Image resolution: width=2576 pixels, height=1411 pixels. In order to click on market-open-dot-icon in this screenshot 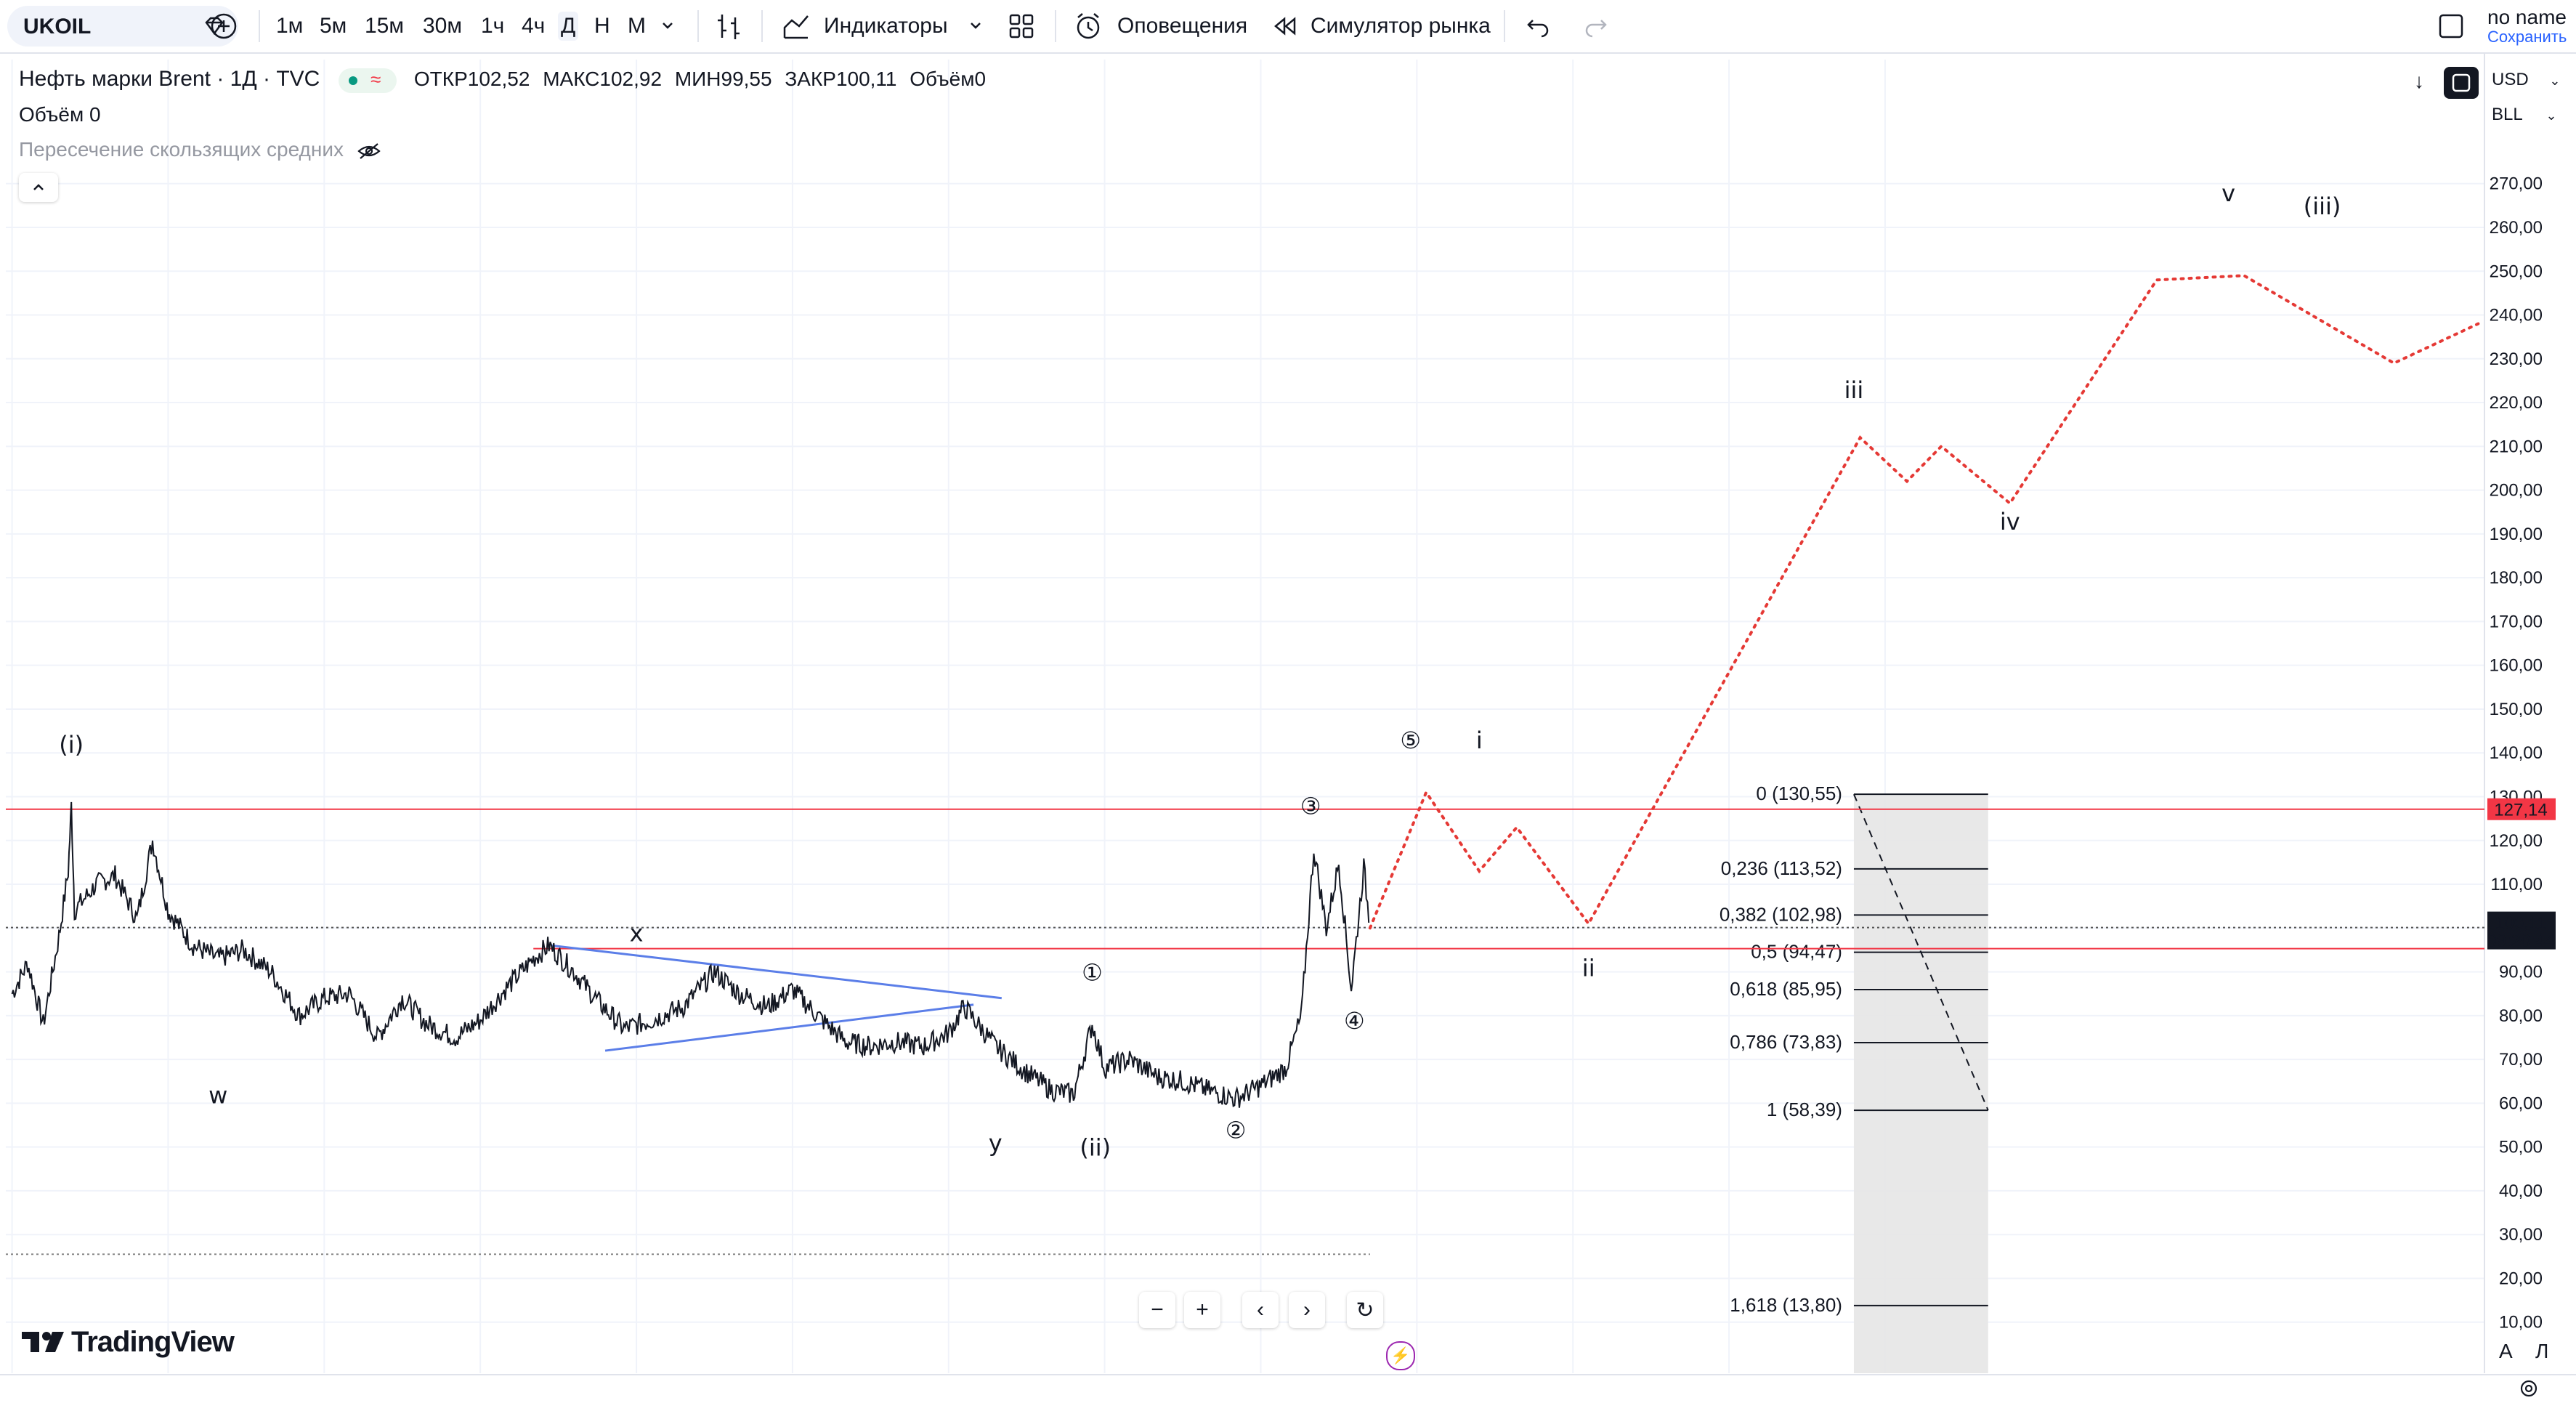, I will do `click(353, 80)`.